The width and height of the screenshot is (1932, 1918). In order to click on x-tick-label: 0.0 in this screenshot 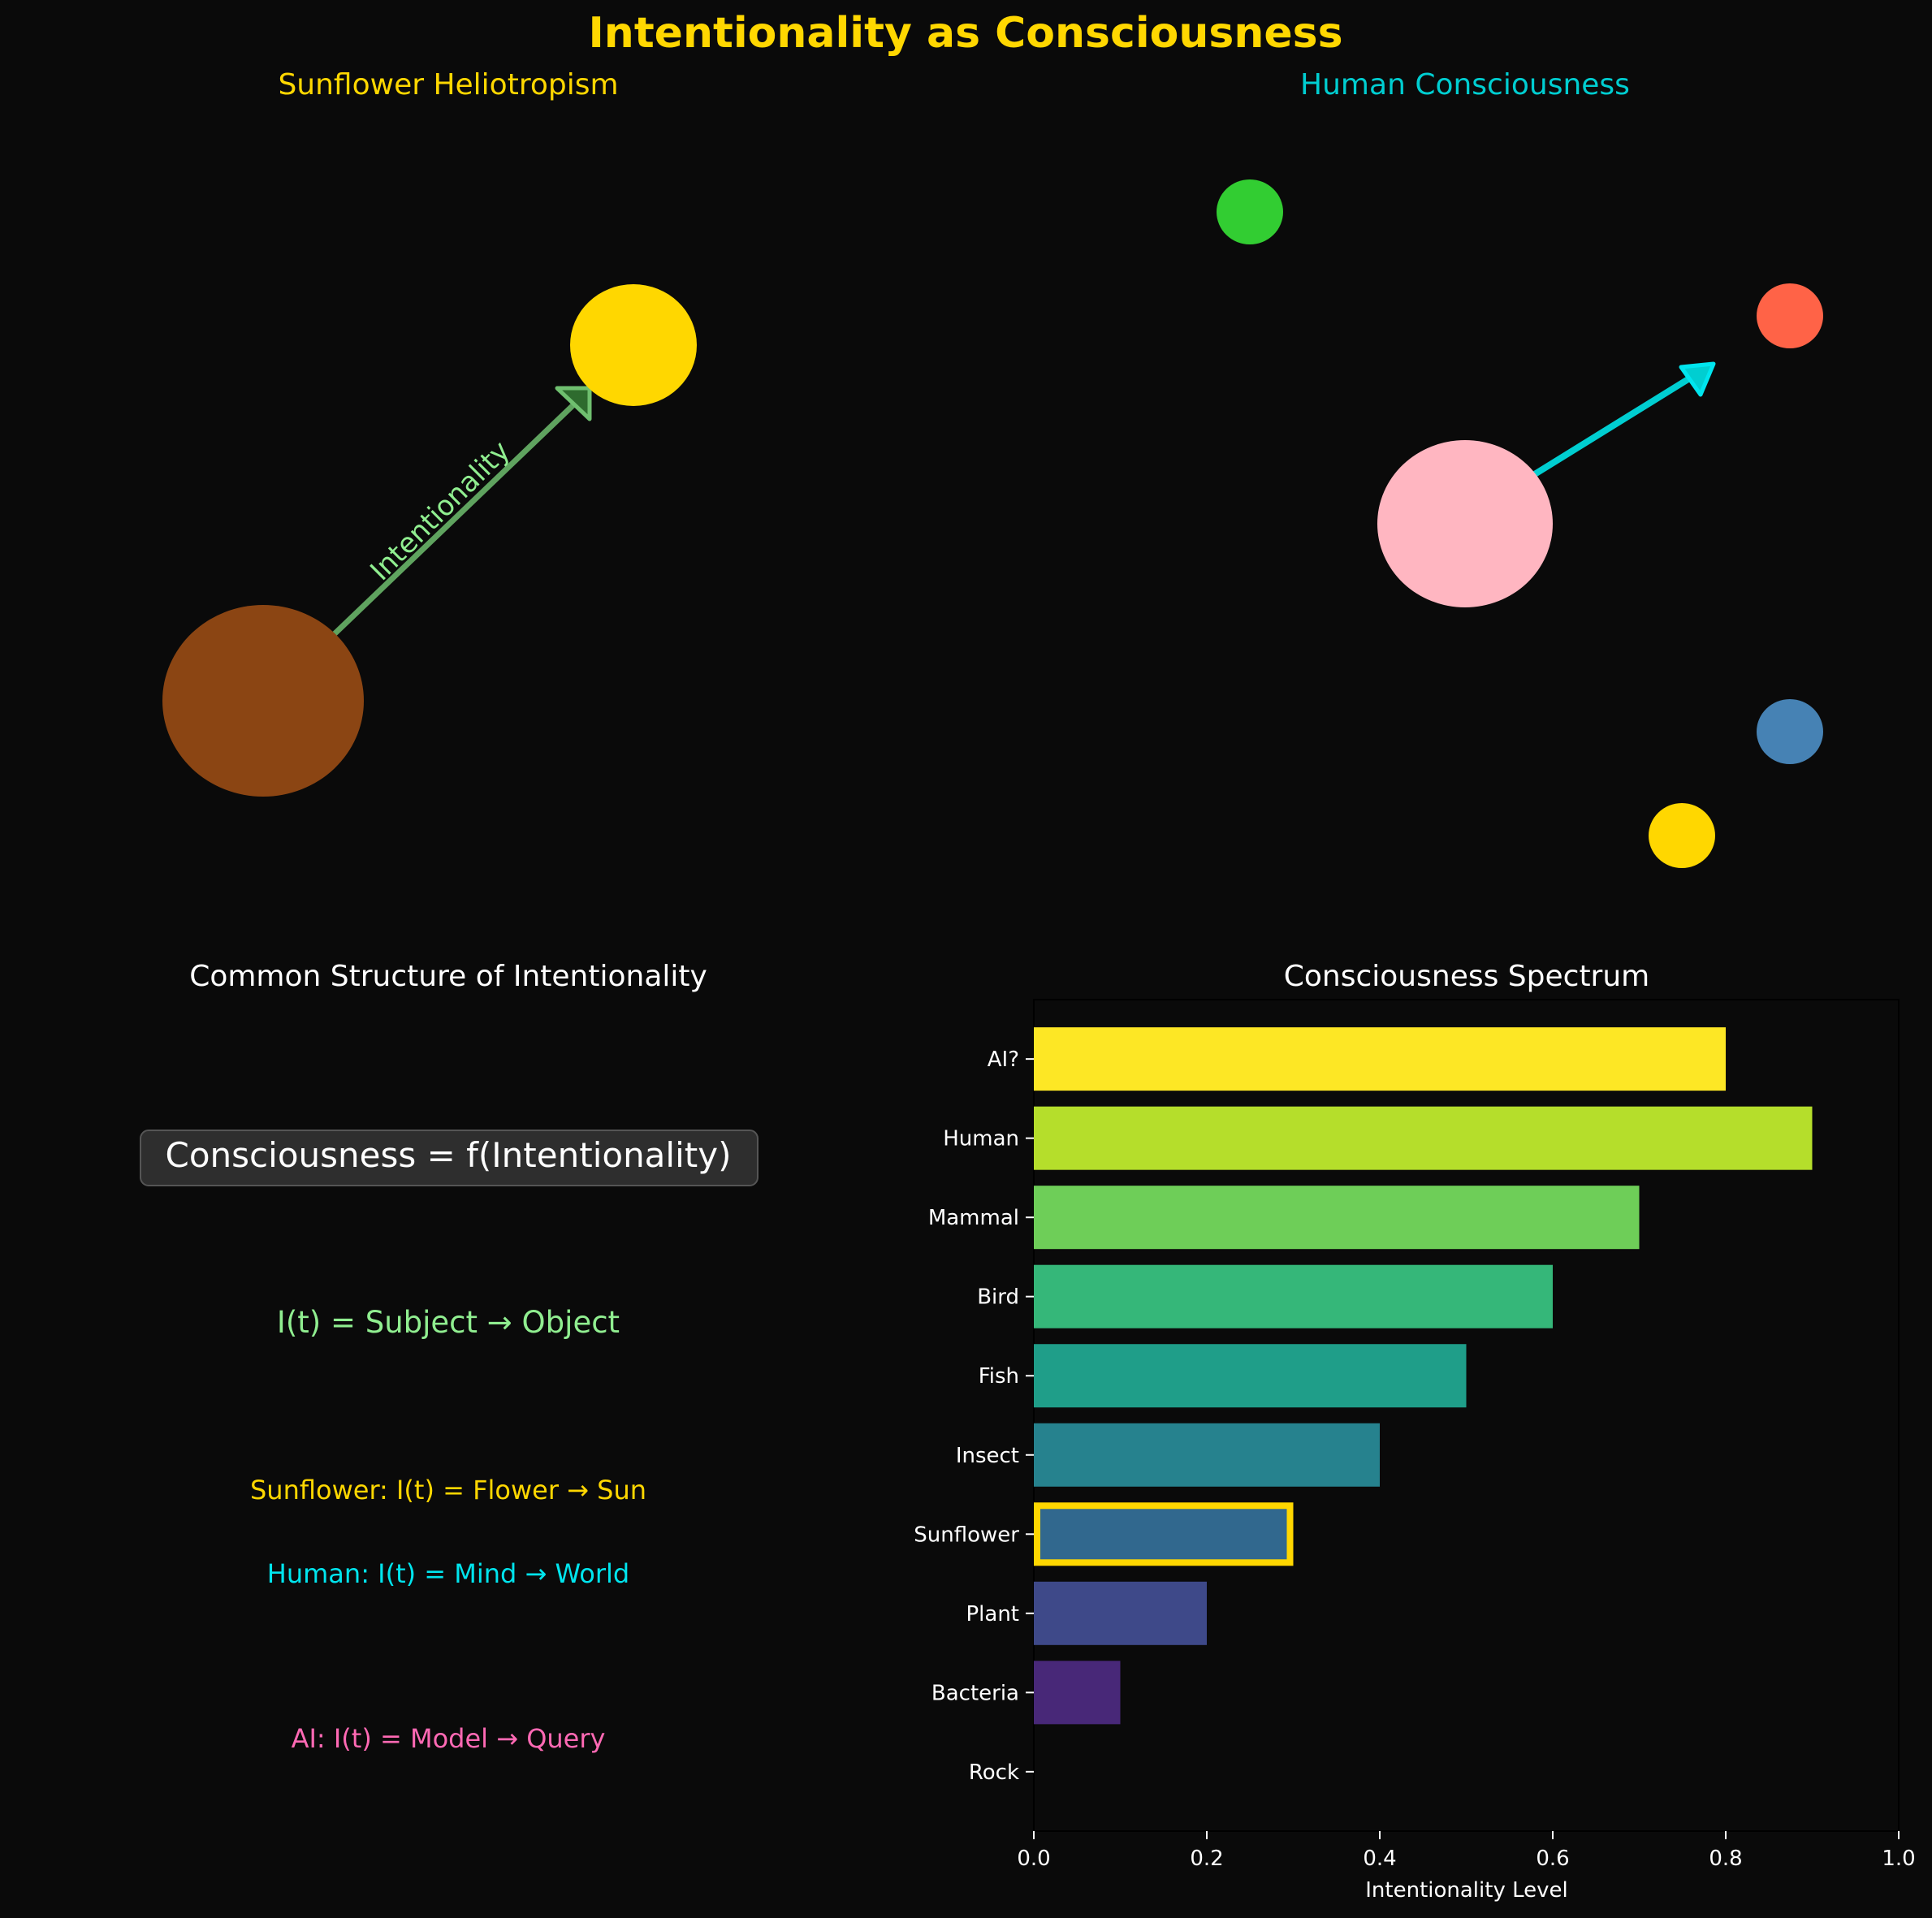, I will do `click(1033, 1859)`.